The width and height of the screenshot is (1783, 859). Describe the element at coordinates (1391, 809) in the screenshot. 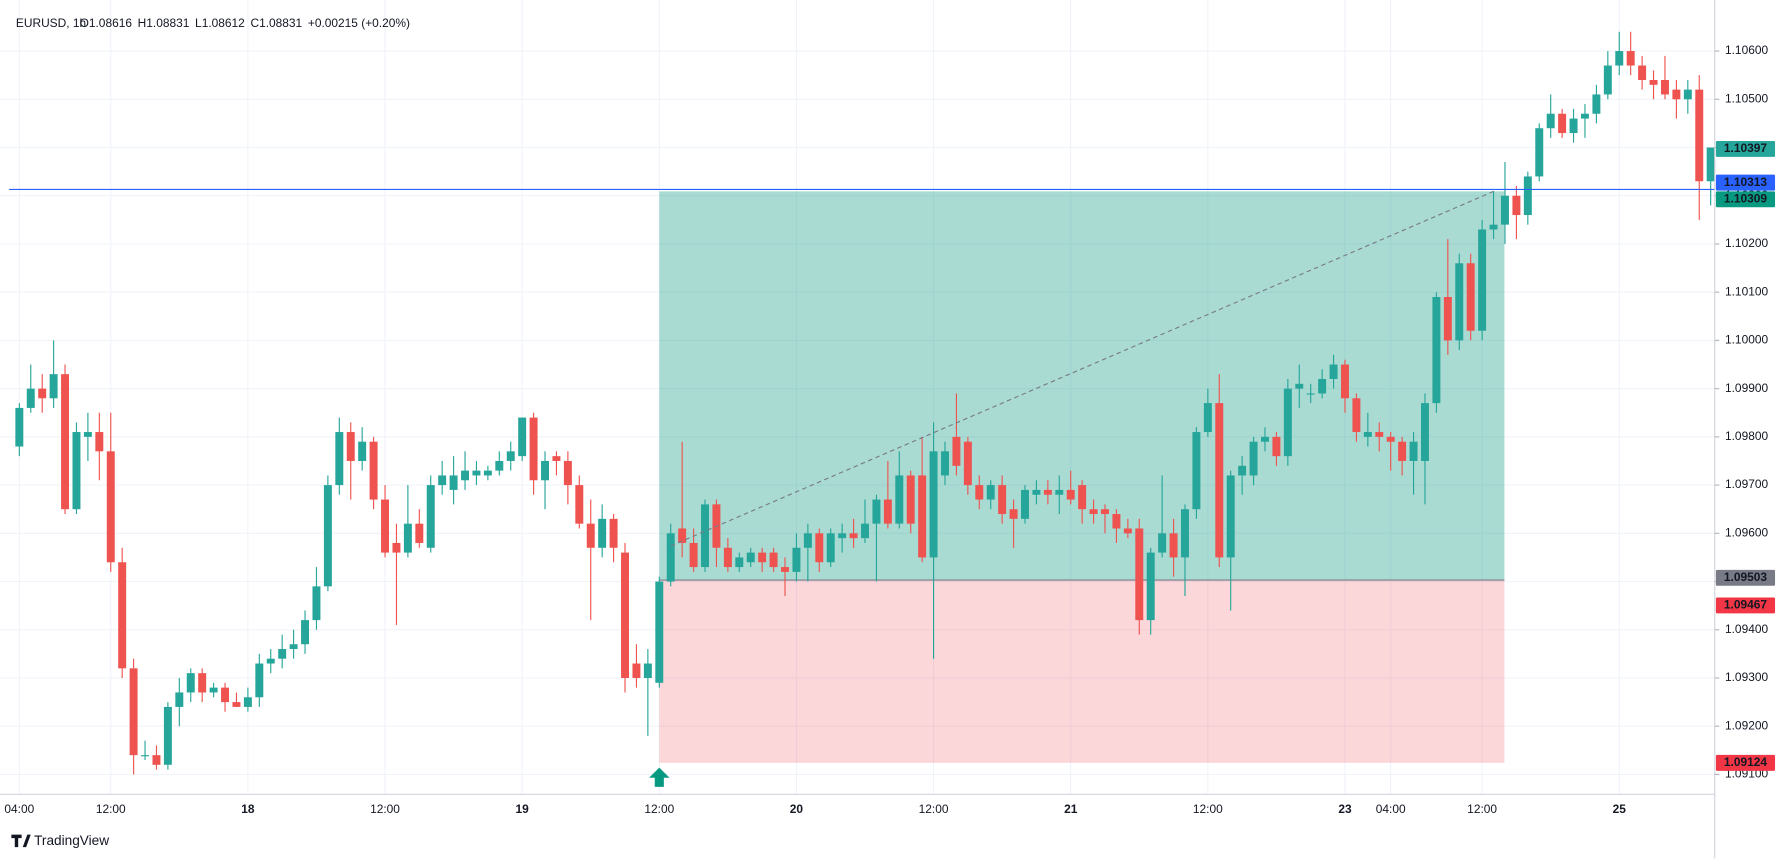

I see `x-tick-label: 04:00` at that location.